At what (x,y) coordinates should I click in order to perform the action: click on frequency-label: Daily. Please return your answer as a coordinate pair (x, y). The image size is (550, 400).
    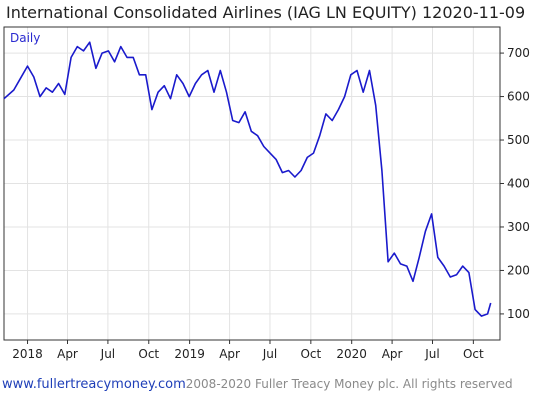
    Looking at the image, I should click on (25, 38).